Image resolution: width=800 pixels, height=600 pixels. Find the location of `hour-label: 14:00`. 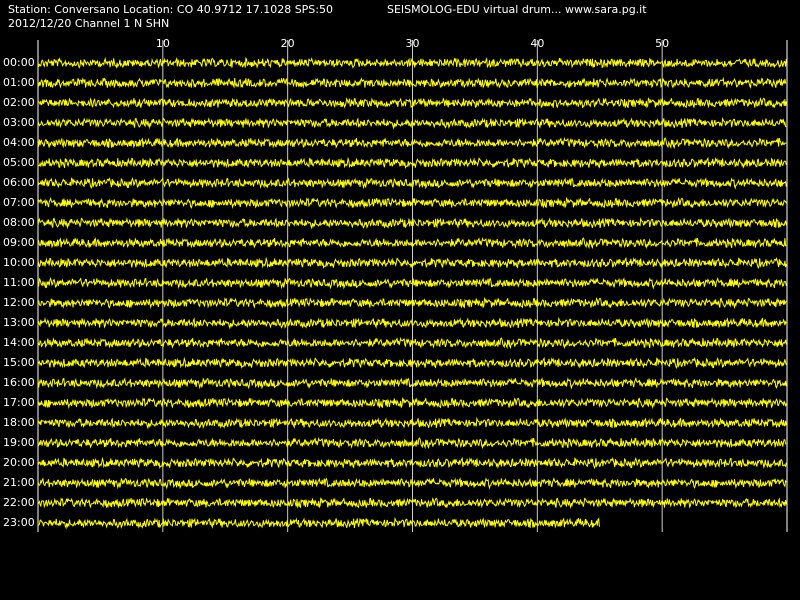

hour-label: 14:00 is located at coordinates (19, 342).